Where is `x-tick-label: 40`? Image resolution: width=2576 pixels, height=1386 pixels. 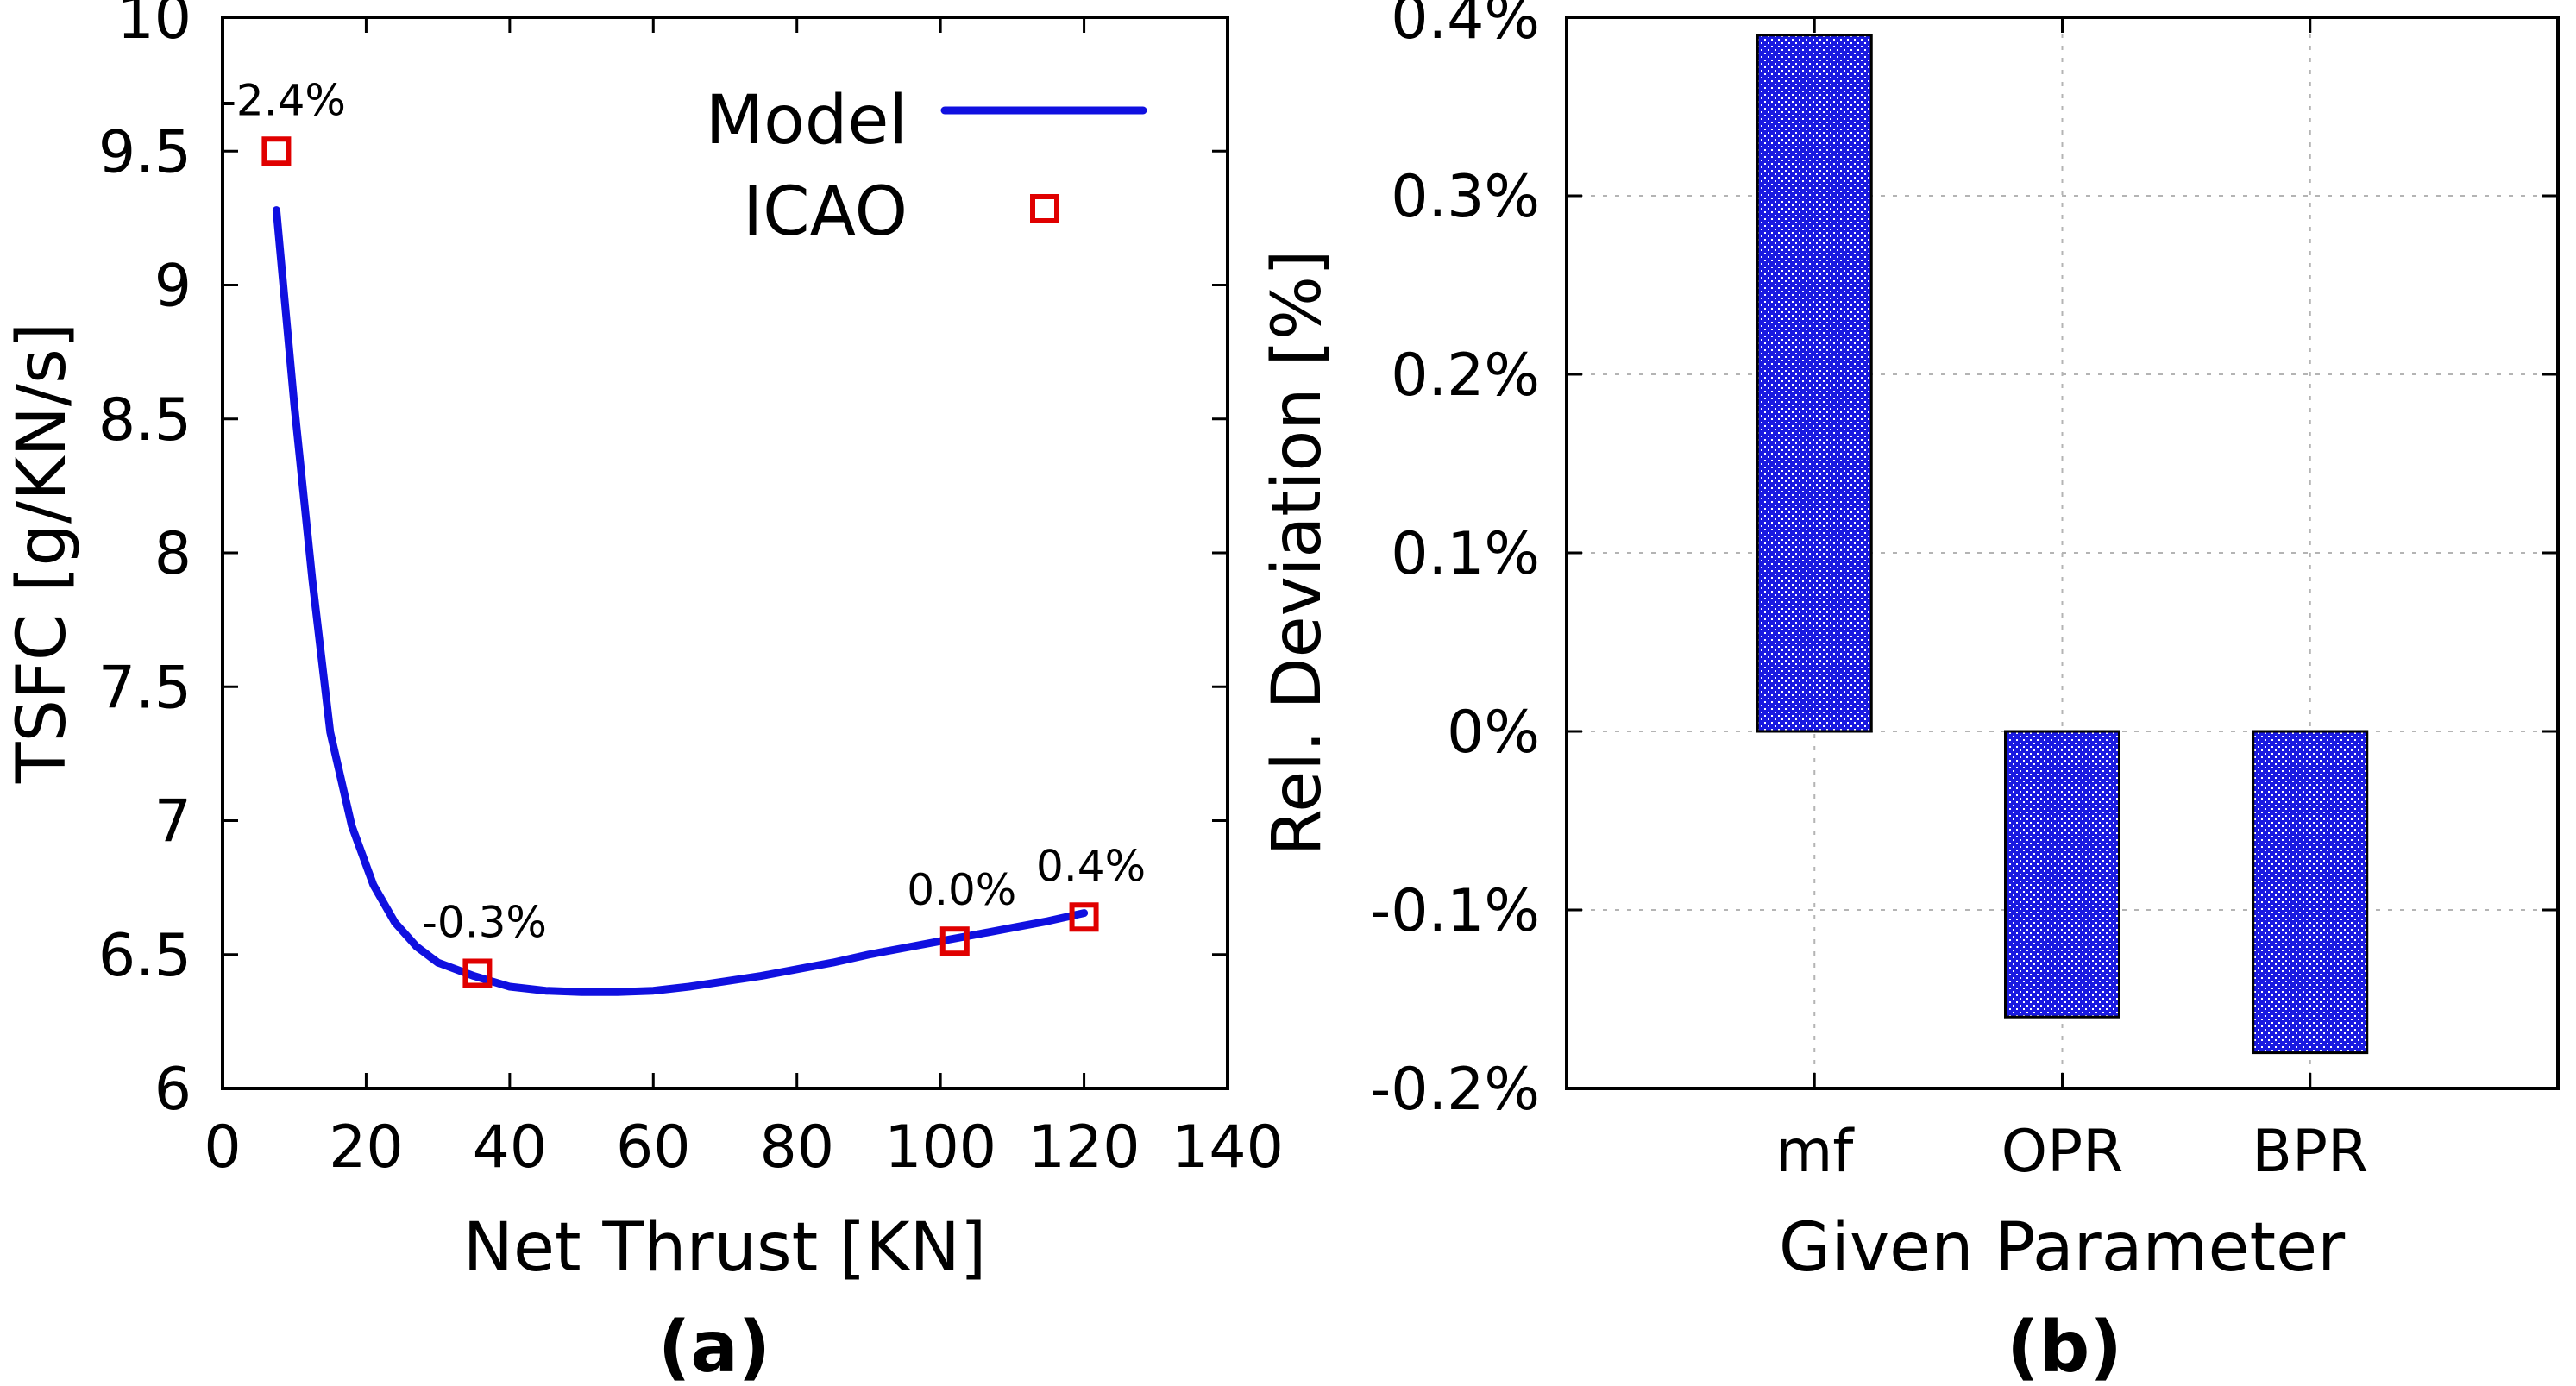 x-tick-label: 40 is located at coordinates (511, 1148).